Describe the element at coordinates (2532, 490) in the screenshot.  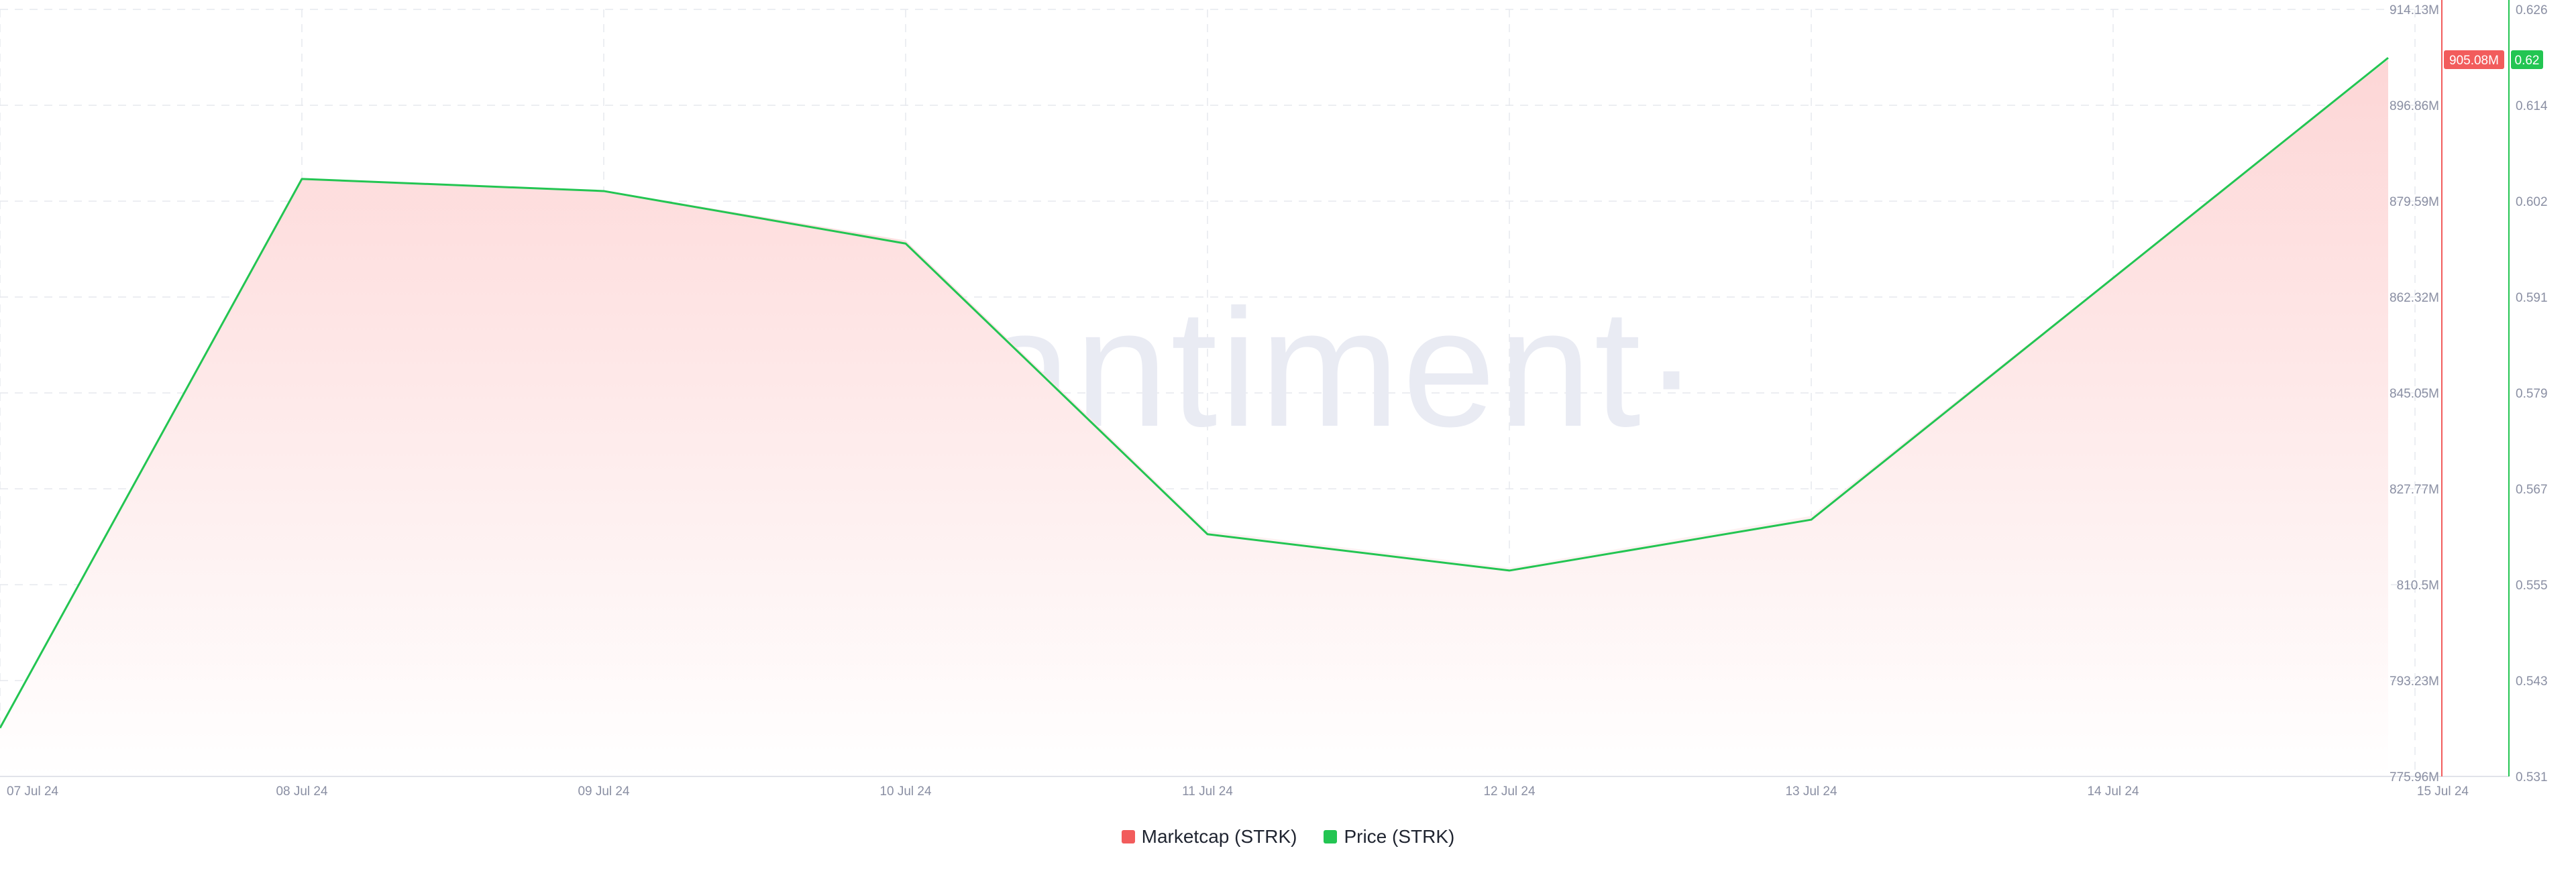
I see `price-tick-label: 0.567` at that location.